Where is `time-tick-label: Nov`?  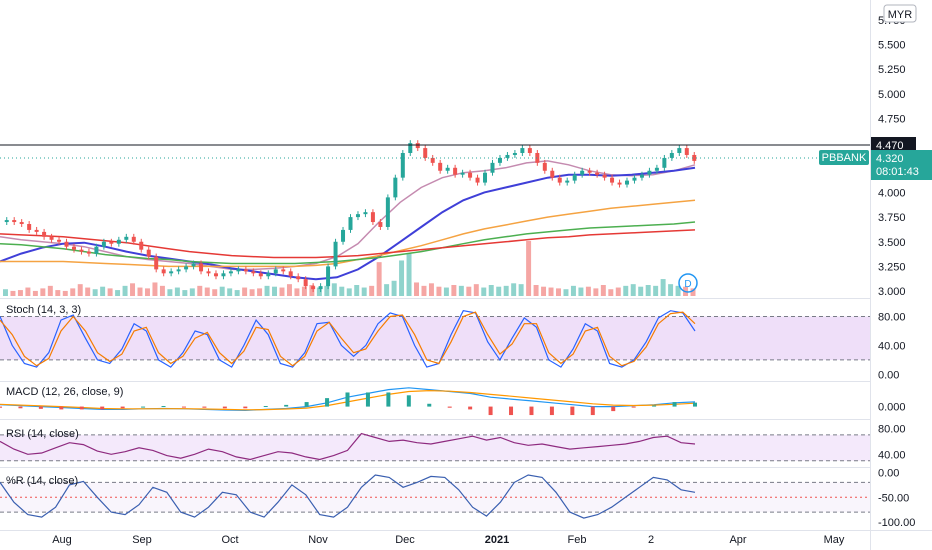 time-tick-label: Nov is located at coordinates (318, 540).